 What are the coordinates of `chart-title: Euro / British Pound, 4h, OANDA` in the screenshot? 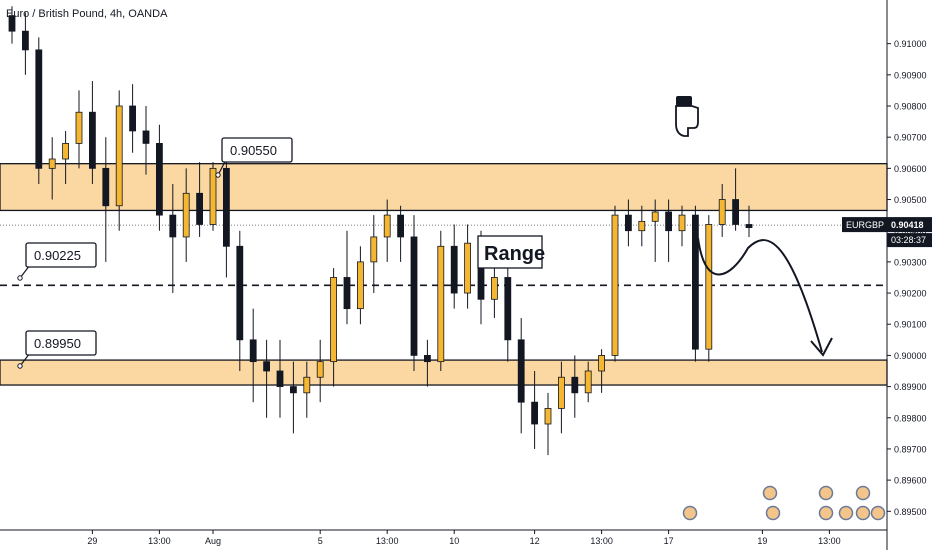 It's located at (87, 14).